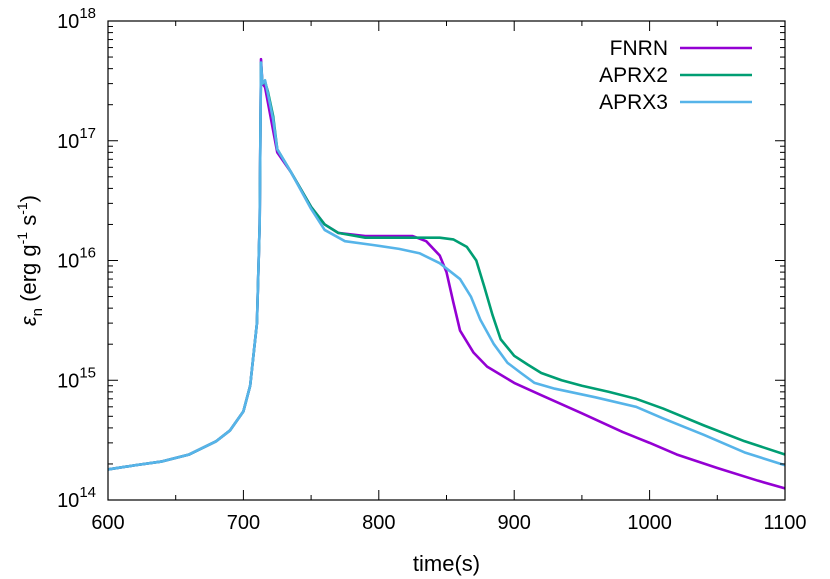 This screenshot has height=579, width=830. Describe the element at coordinates (633, 75) in the screenshot. I see `legend-label: APRX2` at that location.